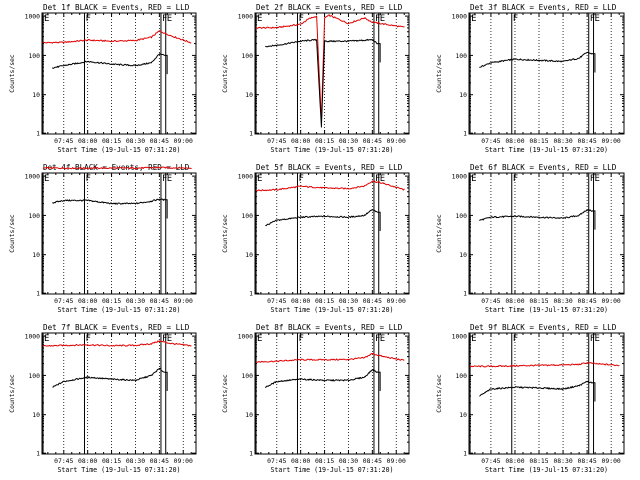 The image size is (640, 480). Describe the element at coordinates (543, 167) in the screenshot. I see `panel-title: Det 6f BLACK = Events, RED = LLD` at that location.